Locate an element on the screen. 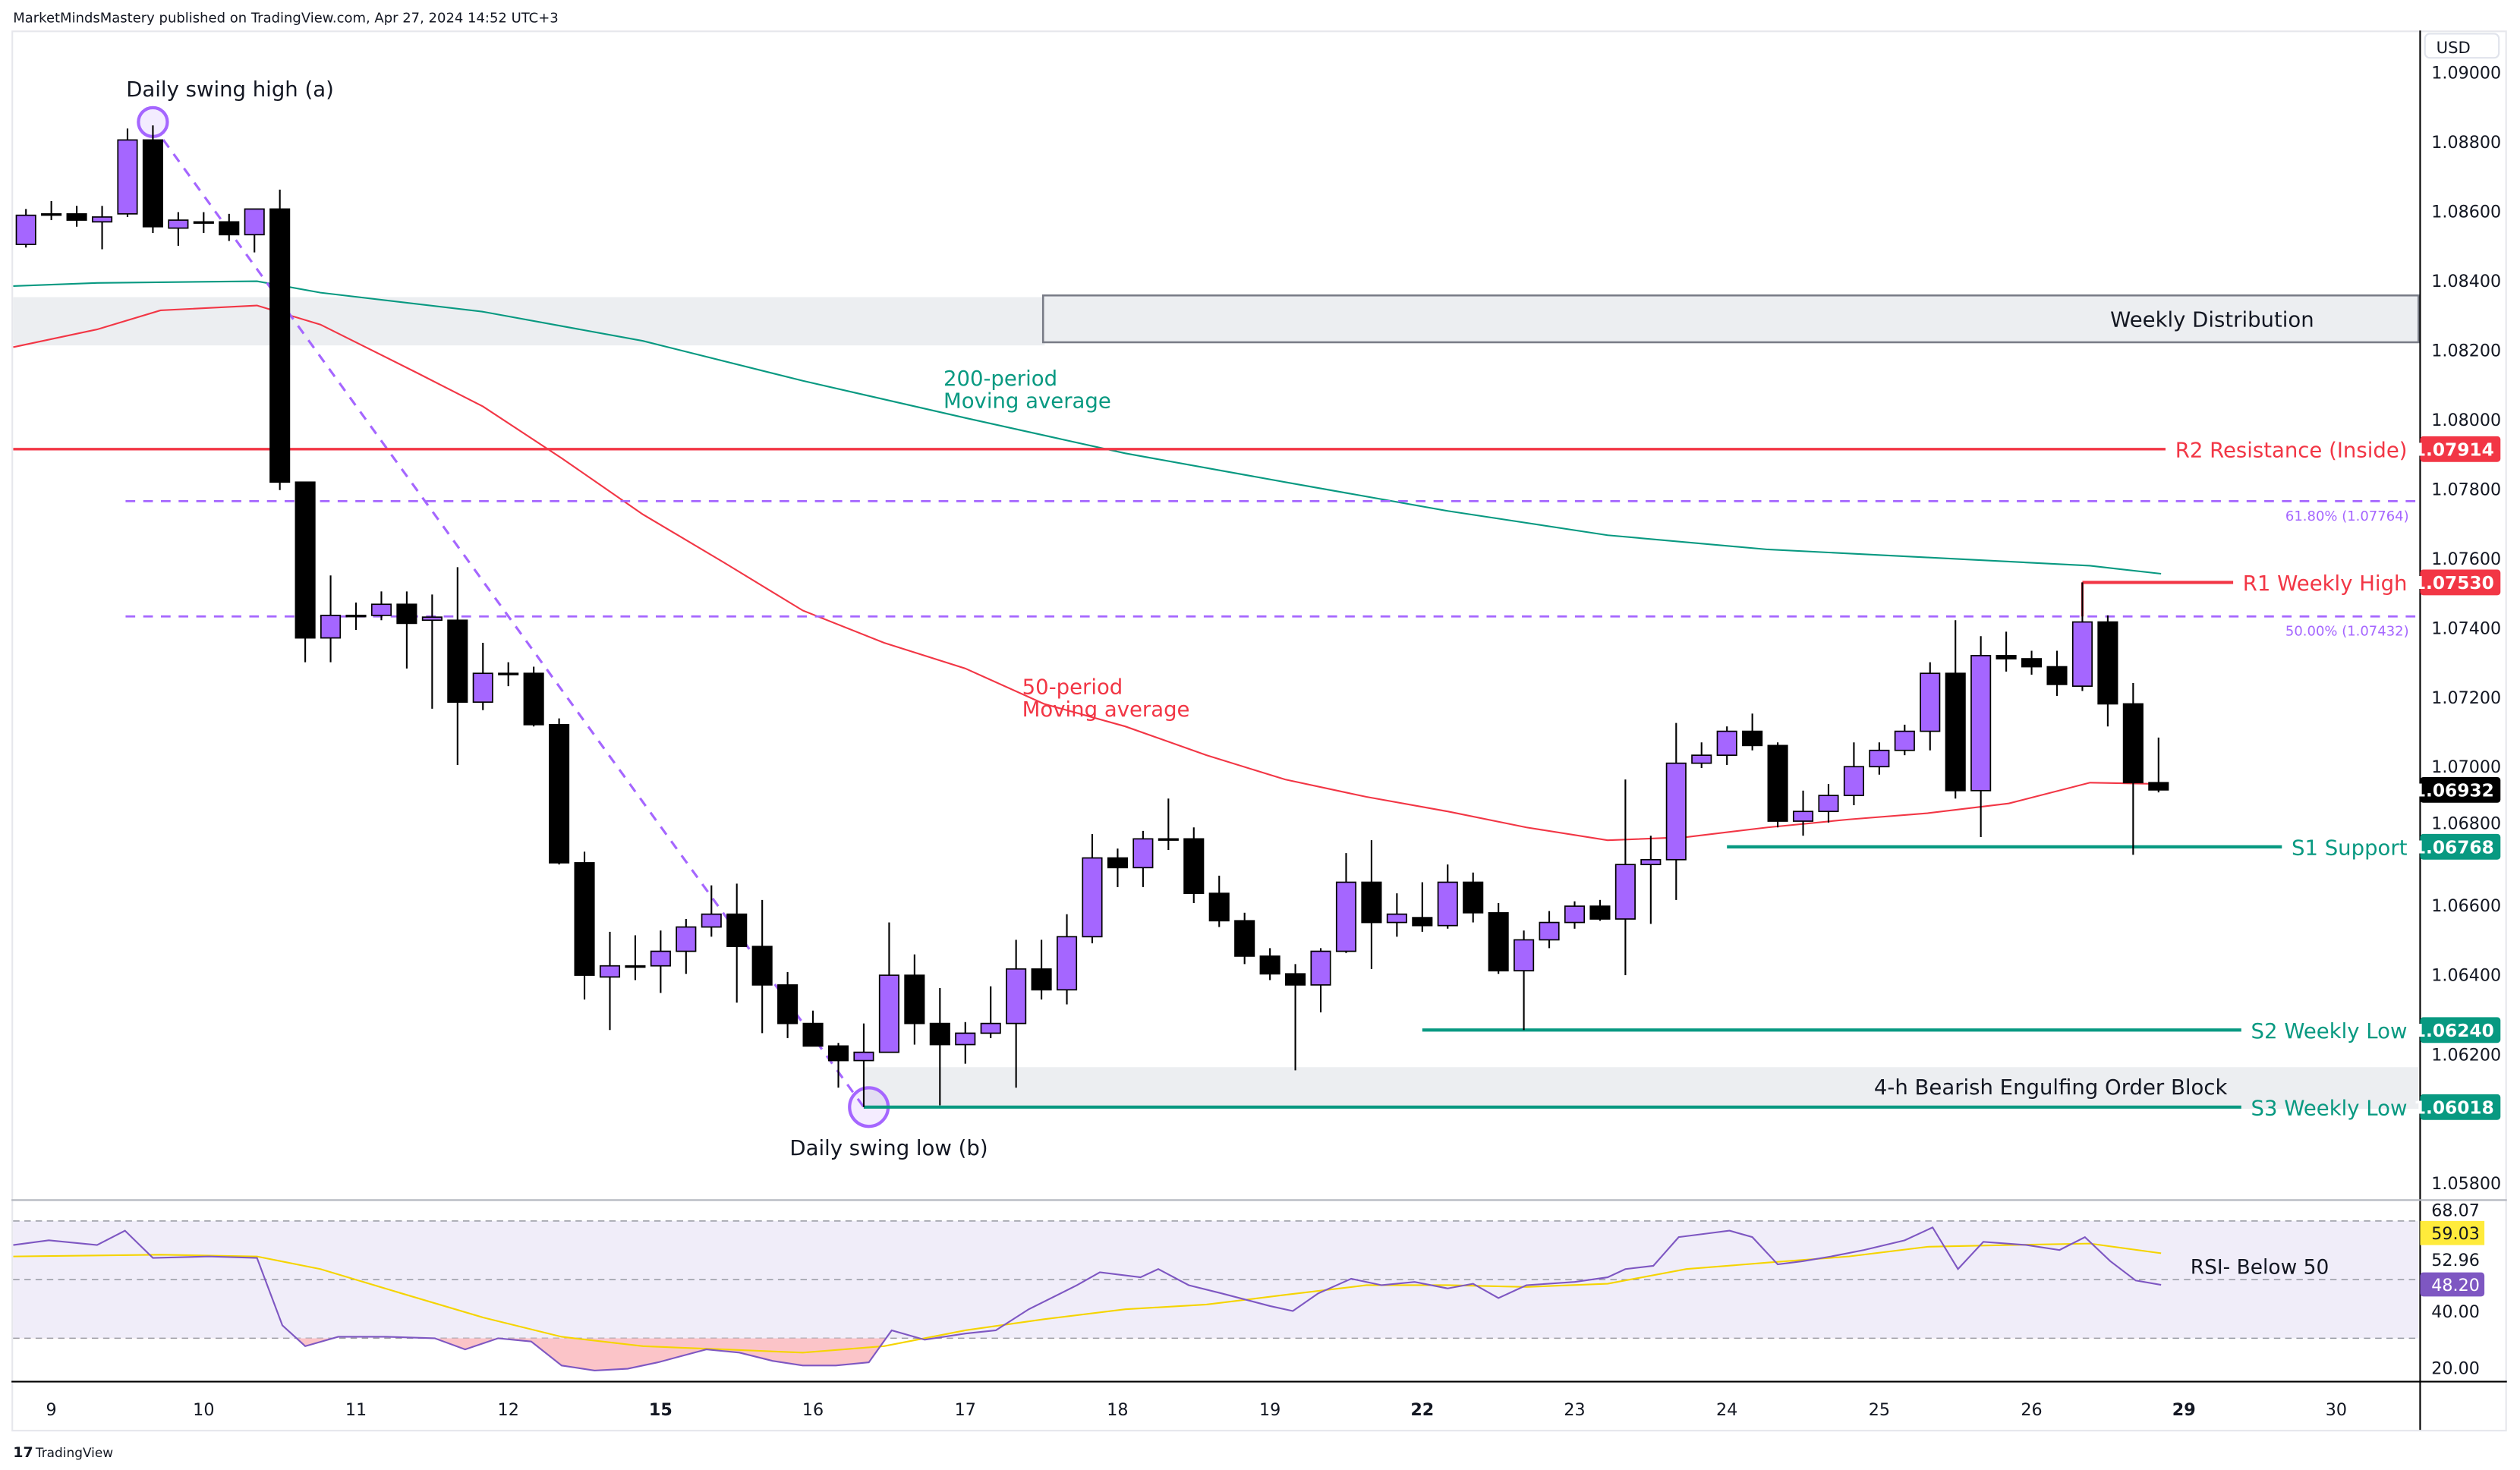 Image resolution: width=2520 pixels, height=1470 pixels. currency-button is located at coordinates (2462, 46).